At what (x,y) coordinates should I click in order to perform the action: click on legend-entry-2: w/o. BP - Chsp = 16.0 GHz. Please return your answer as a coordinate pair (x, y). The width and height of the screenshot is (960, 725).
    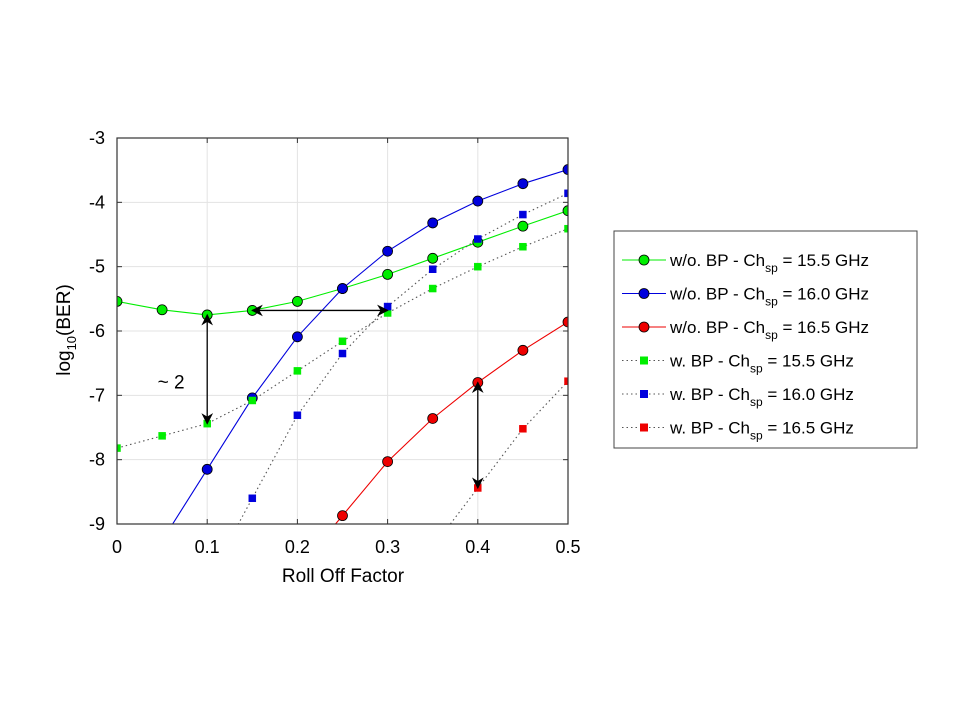
    Looking at the image, I should click on (769, 297).